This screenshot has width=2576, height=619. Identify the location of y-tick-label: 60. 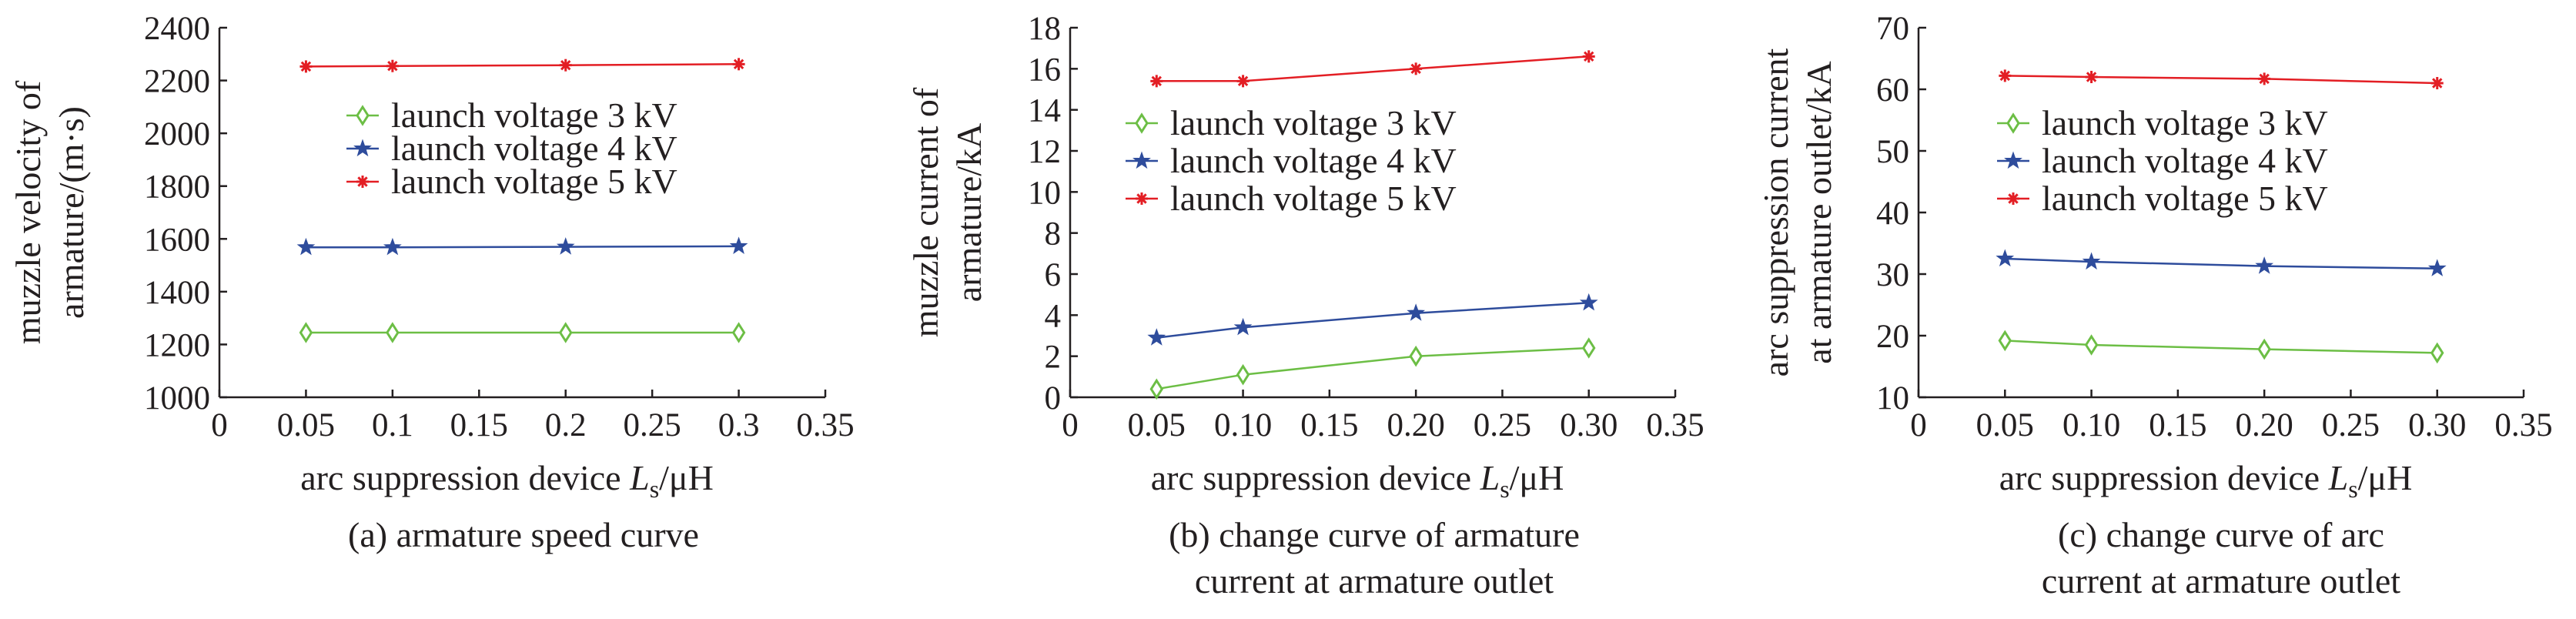
(1893, 90).